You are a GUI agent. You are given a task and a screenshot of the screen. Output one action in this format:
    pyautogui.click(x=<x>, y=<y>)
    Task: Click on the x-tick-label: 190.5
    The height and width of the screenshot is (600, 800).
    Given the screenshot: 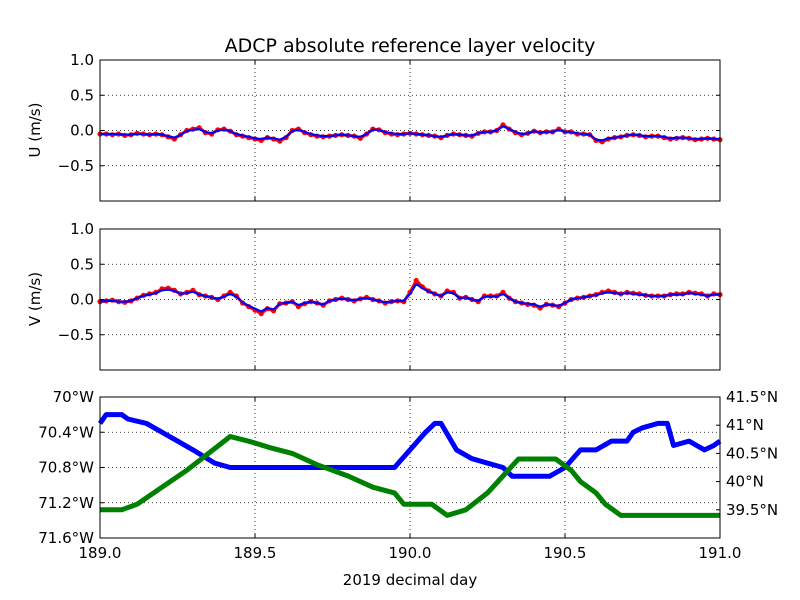 What is the action you would take?
    pyautogui.click(x=565, y=553)
    